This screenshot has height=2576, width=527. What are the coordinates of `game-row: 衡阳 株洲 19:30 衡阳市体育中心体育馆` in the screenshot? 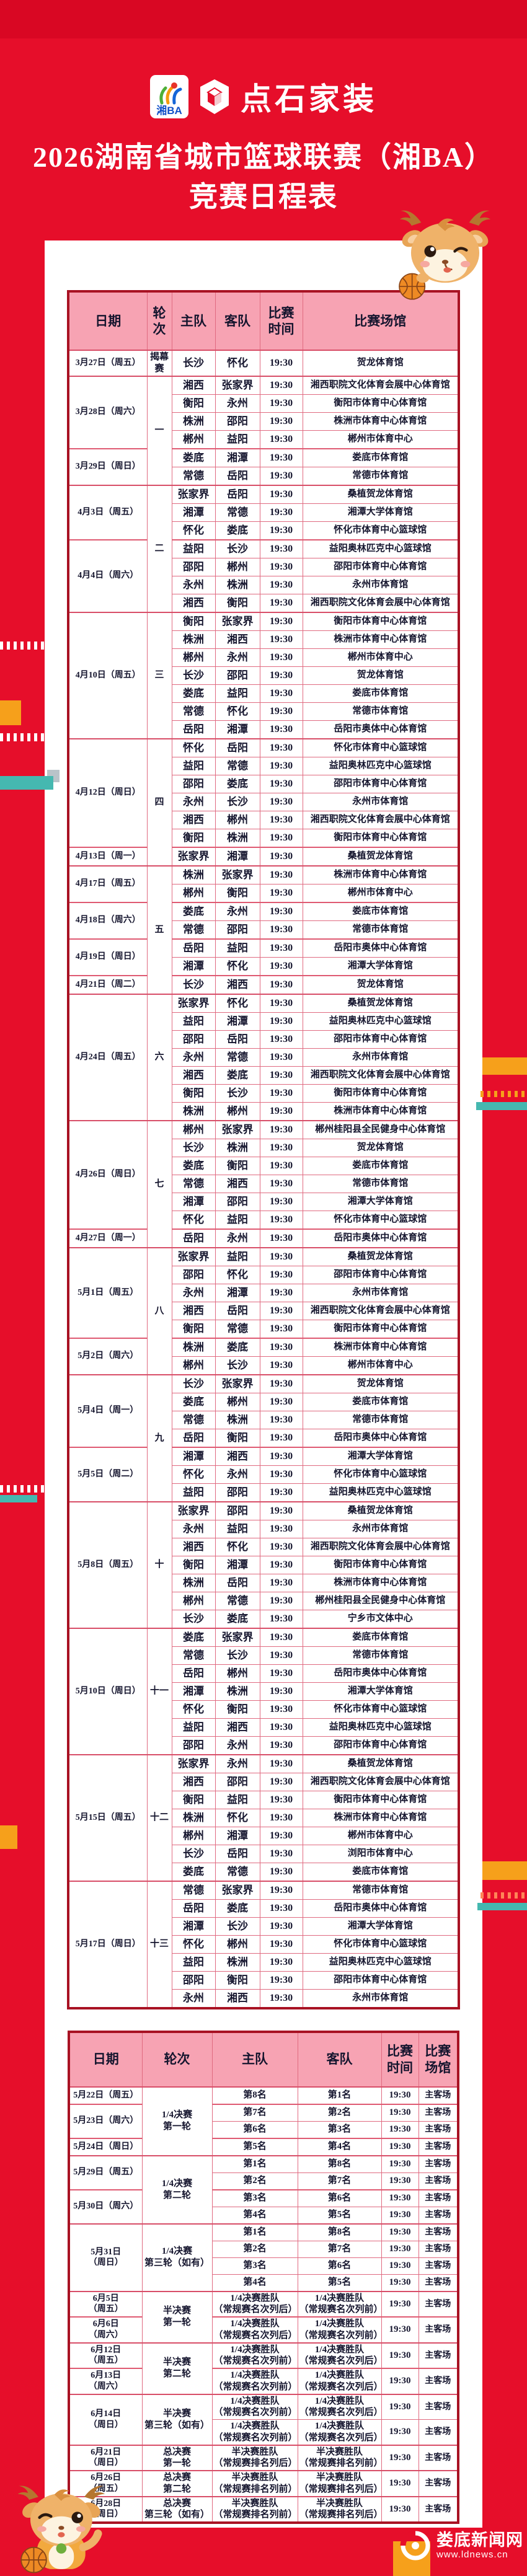 It's located at (263, 837).